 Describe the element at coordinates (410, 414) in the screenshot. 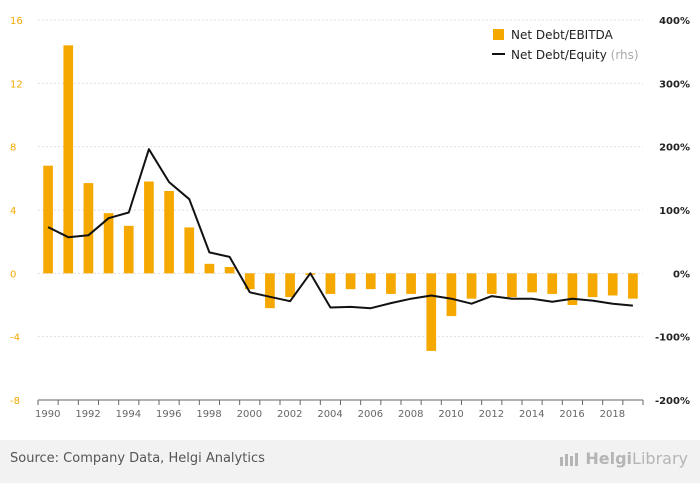

I see `x-tick-label: 2008` at that location.